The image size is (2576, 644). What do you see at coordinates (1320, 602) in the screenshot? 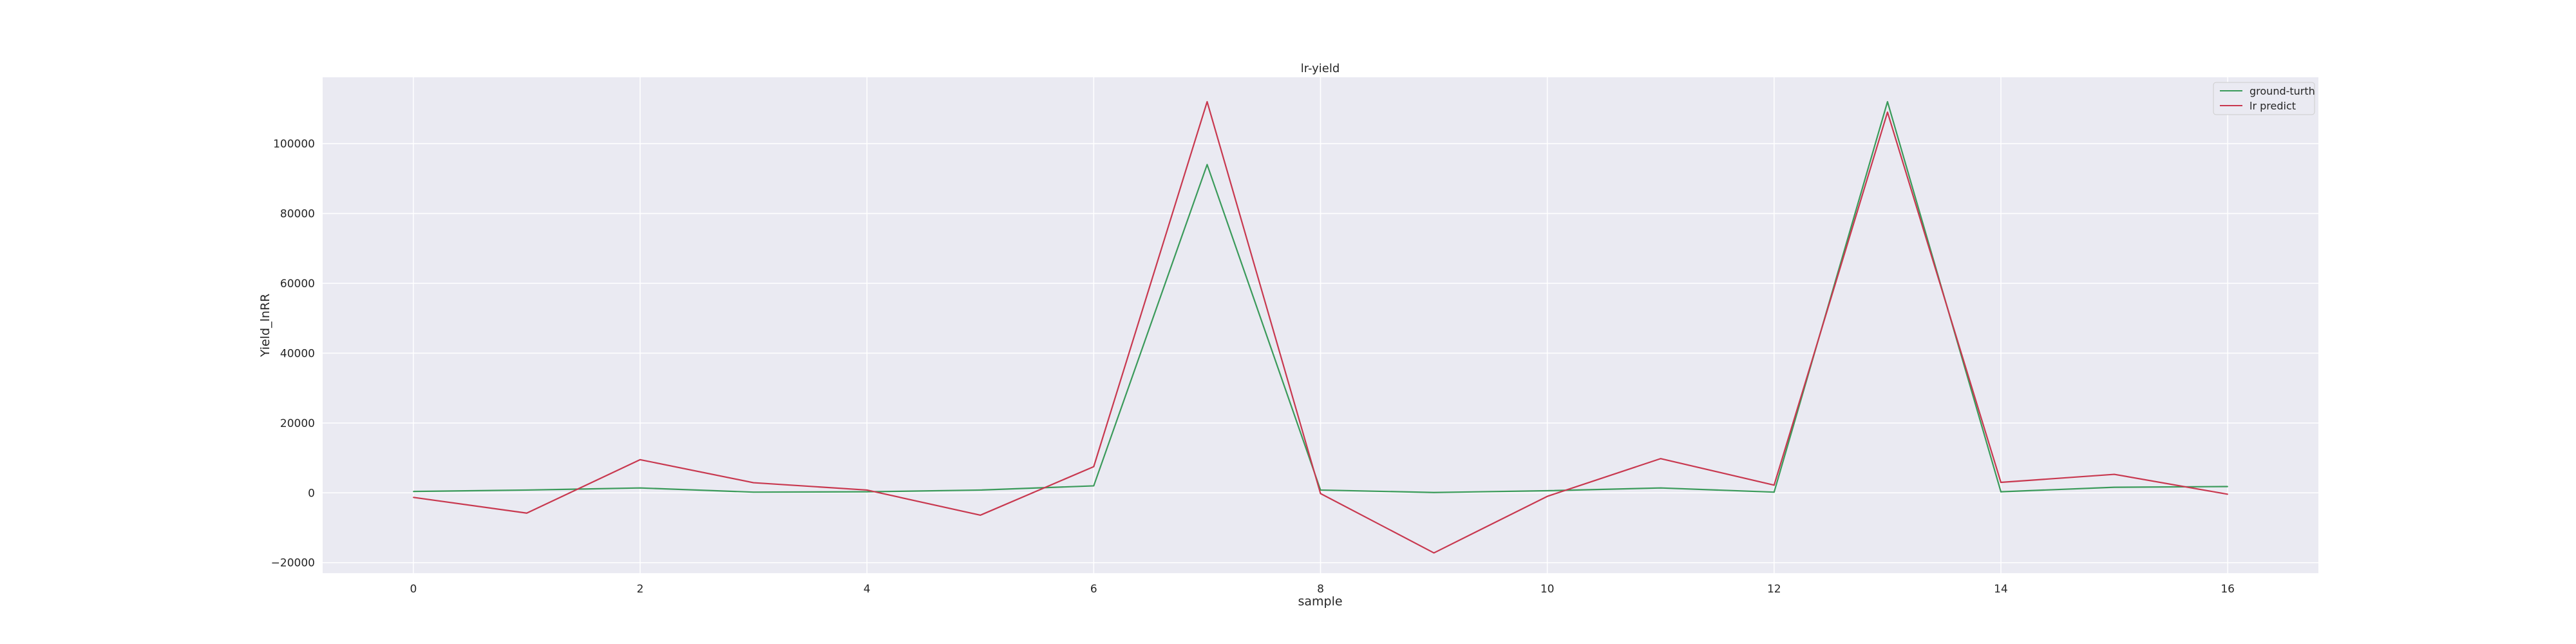
I see `x-axis-label: sample` at bounding box center [1320, 602].